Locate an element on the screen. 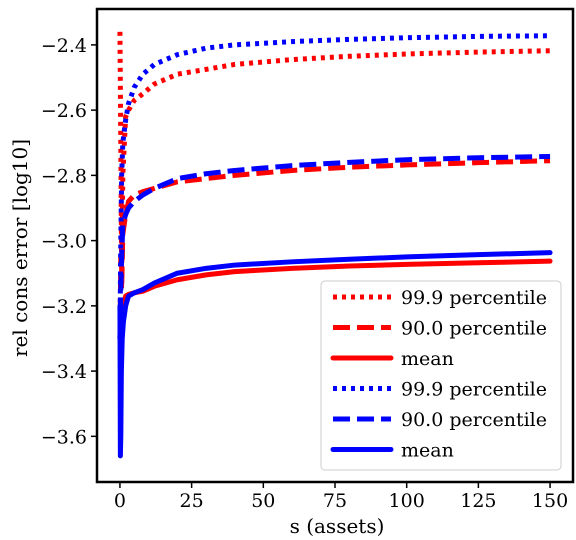 The image size is (576, 540). y-tick-label: −3.6 is located at coordinates (64, 437).